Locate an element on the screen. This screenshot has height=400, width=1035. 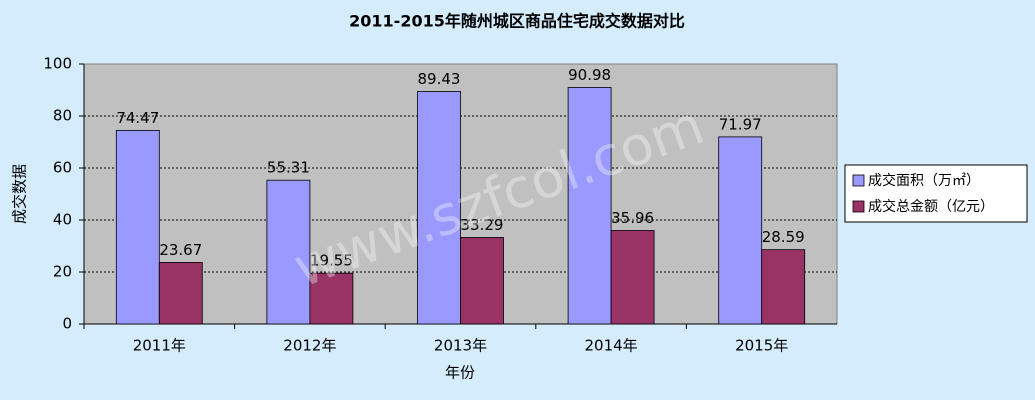
data-label: 28.59 is located at coordinates (783, 237).